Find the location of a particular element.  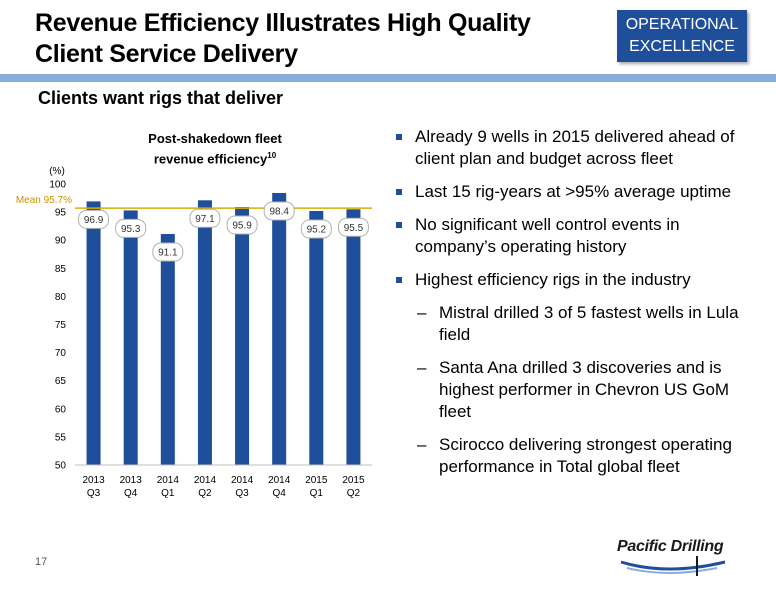

operational-excellence-badge: OPERATIONAL EXCELLENCE is located at coordinates (682, 36).